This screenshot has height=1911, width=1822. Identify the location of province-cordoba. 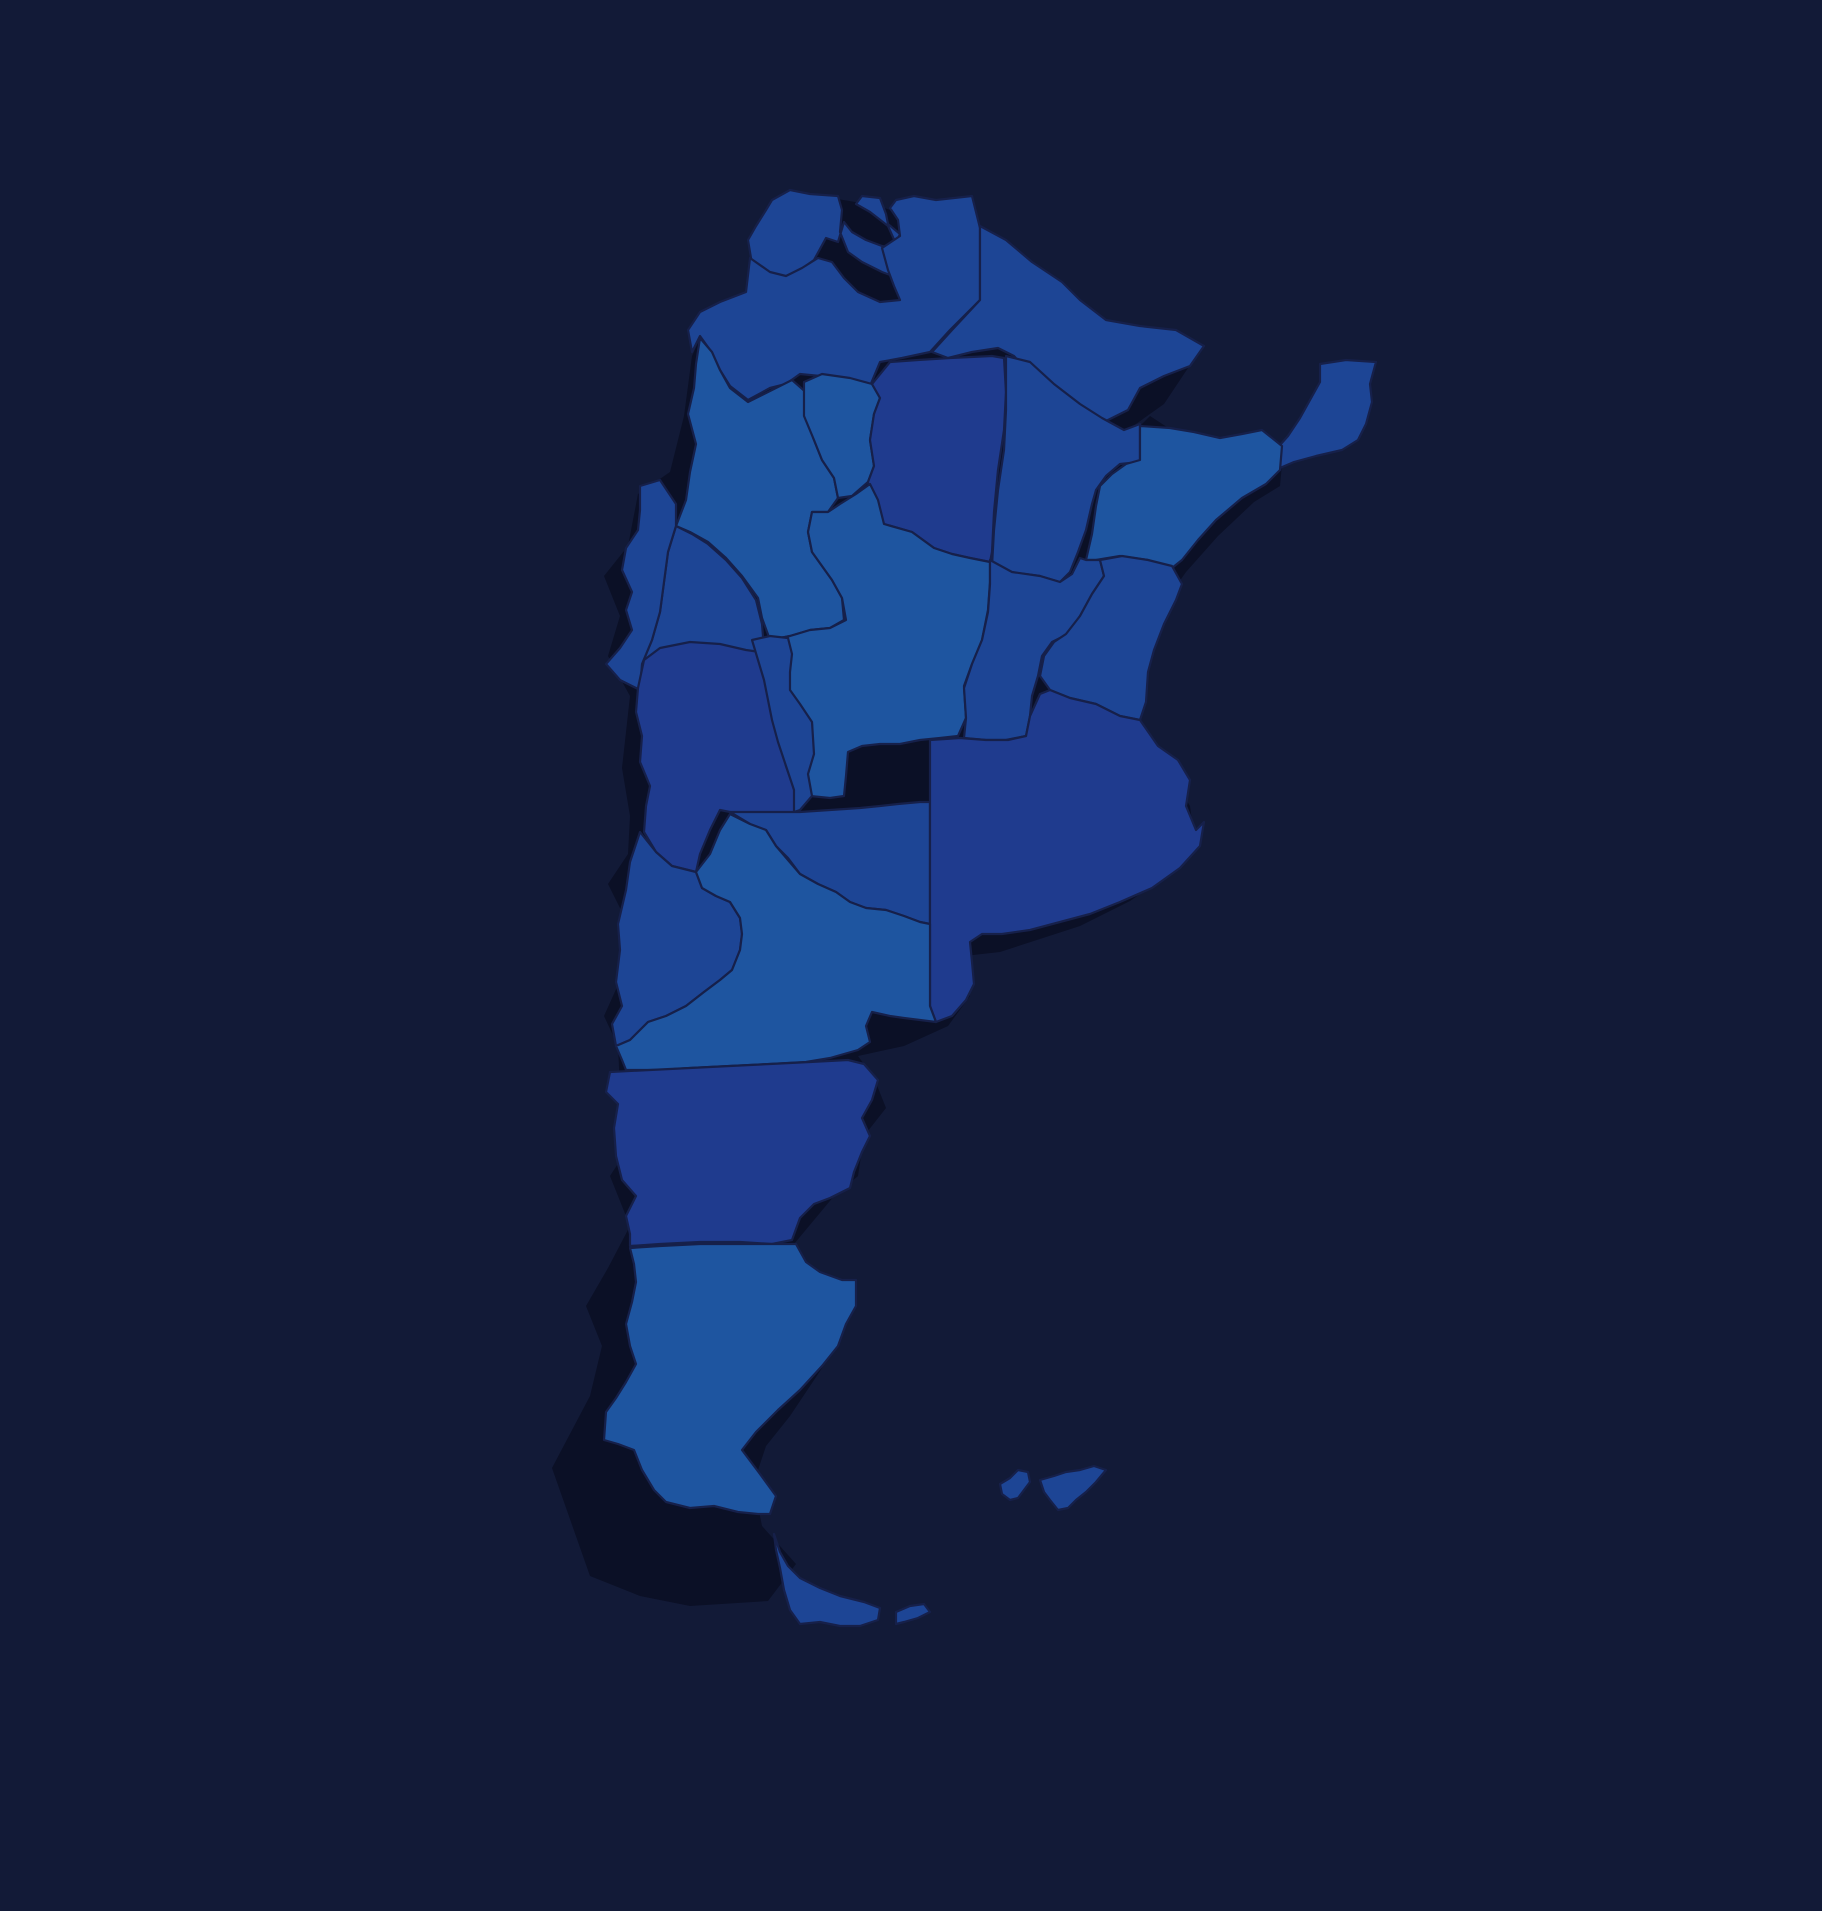
(878, 641).